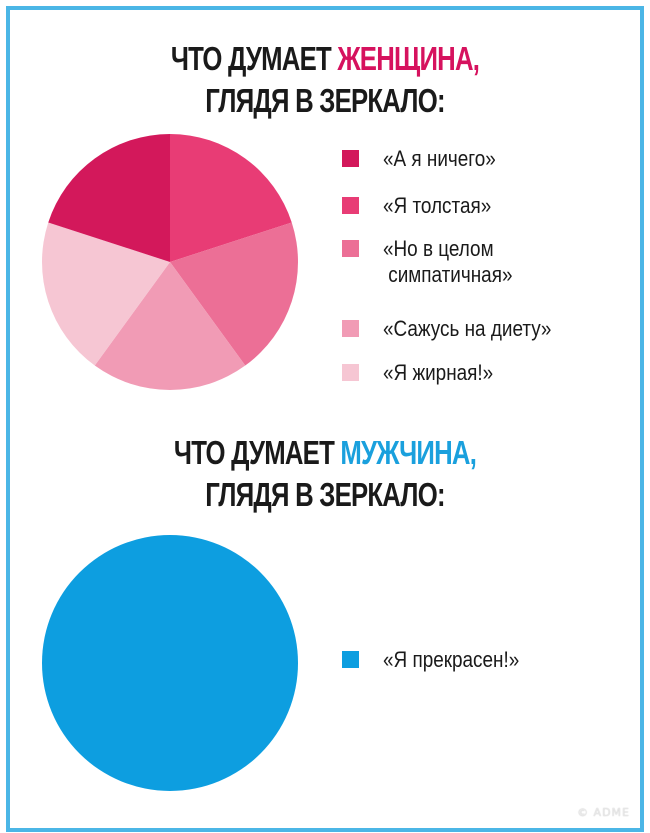 This screenshot has width=650, height=833. Describe the element at coordinates (448, 261) in the screenshot. I see `woman-legend-label-3: «Но в целом симпатичная»` at that location.